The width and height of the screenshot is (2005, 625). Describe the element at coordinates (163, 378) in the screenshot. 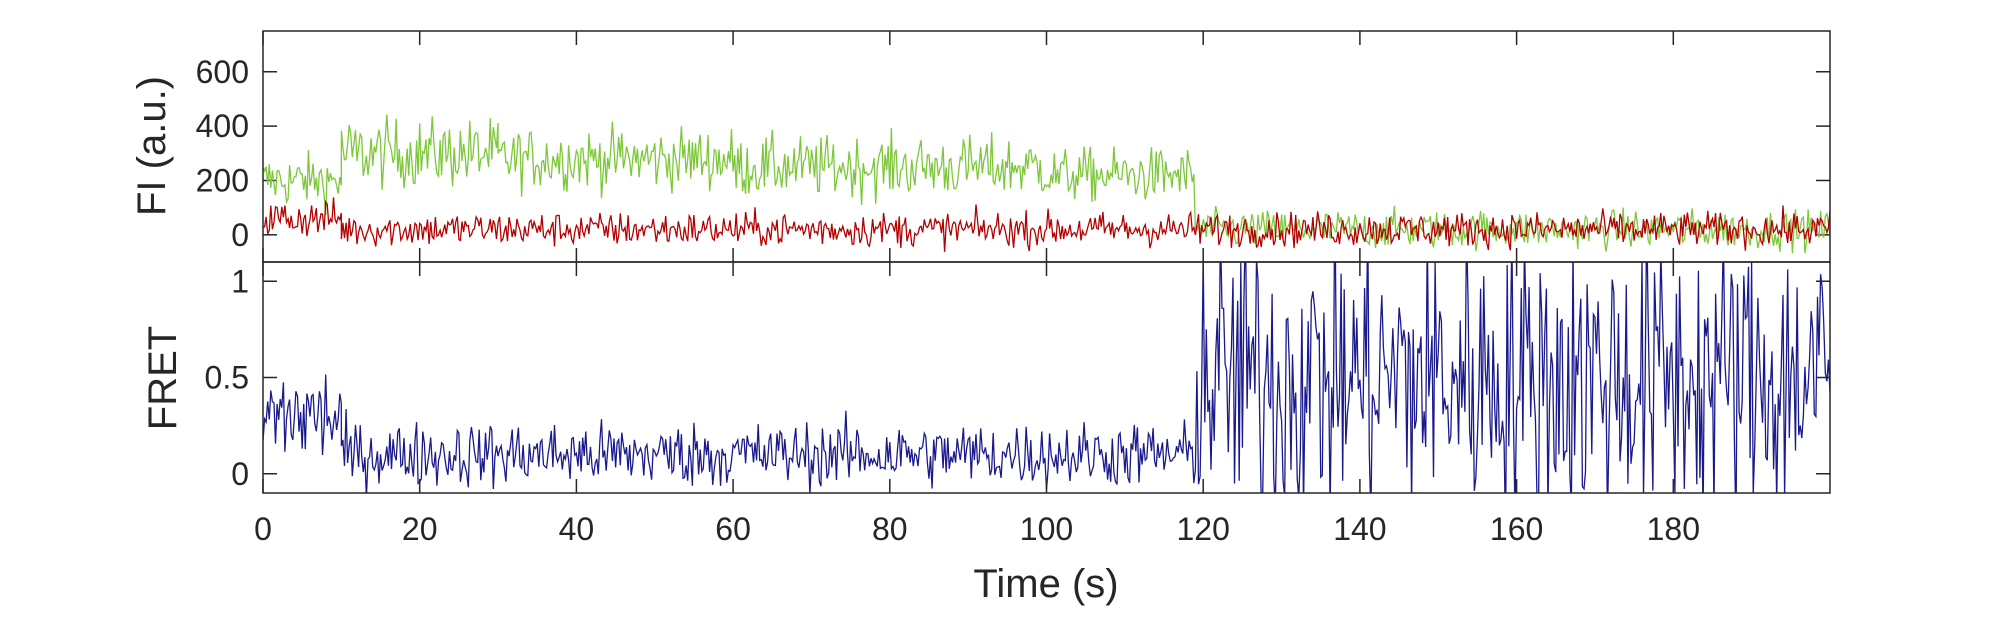

I see `bottom-ylabel: FRET` at that location.